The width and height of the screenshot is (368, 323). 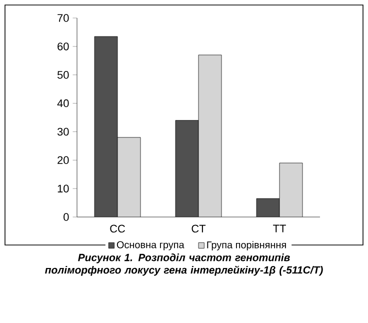 What do you see at coordinates (117, 228) in the screenshot?
I see `x-tick-label: CC` at bounding box center [117, 228].